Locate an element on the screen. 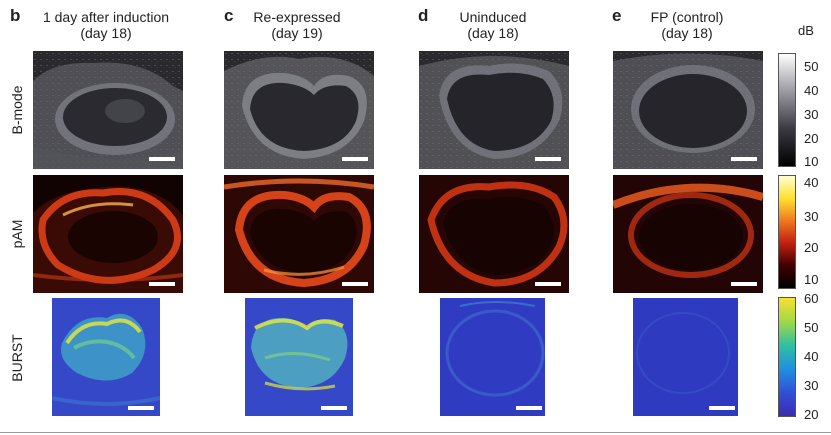 This screenshot has width=831, height=435. pam-tick: 10 is located at coordinates (811, 279).